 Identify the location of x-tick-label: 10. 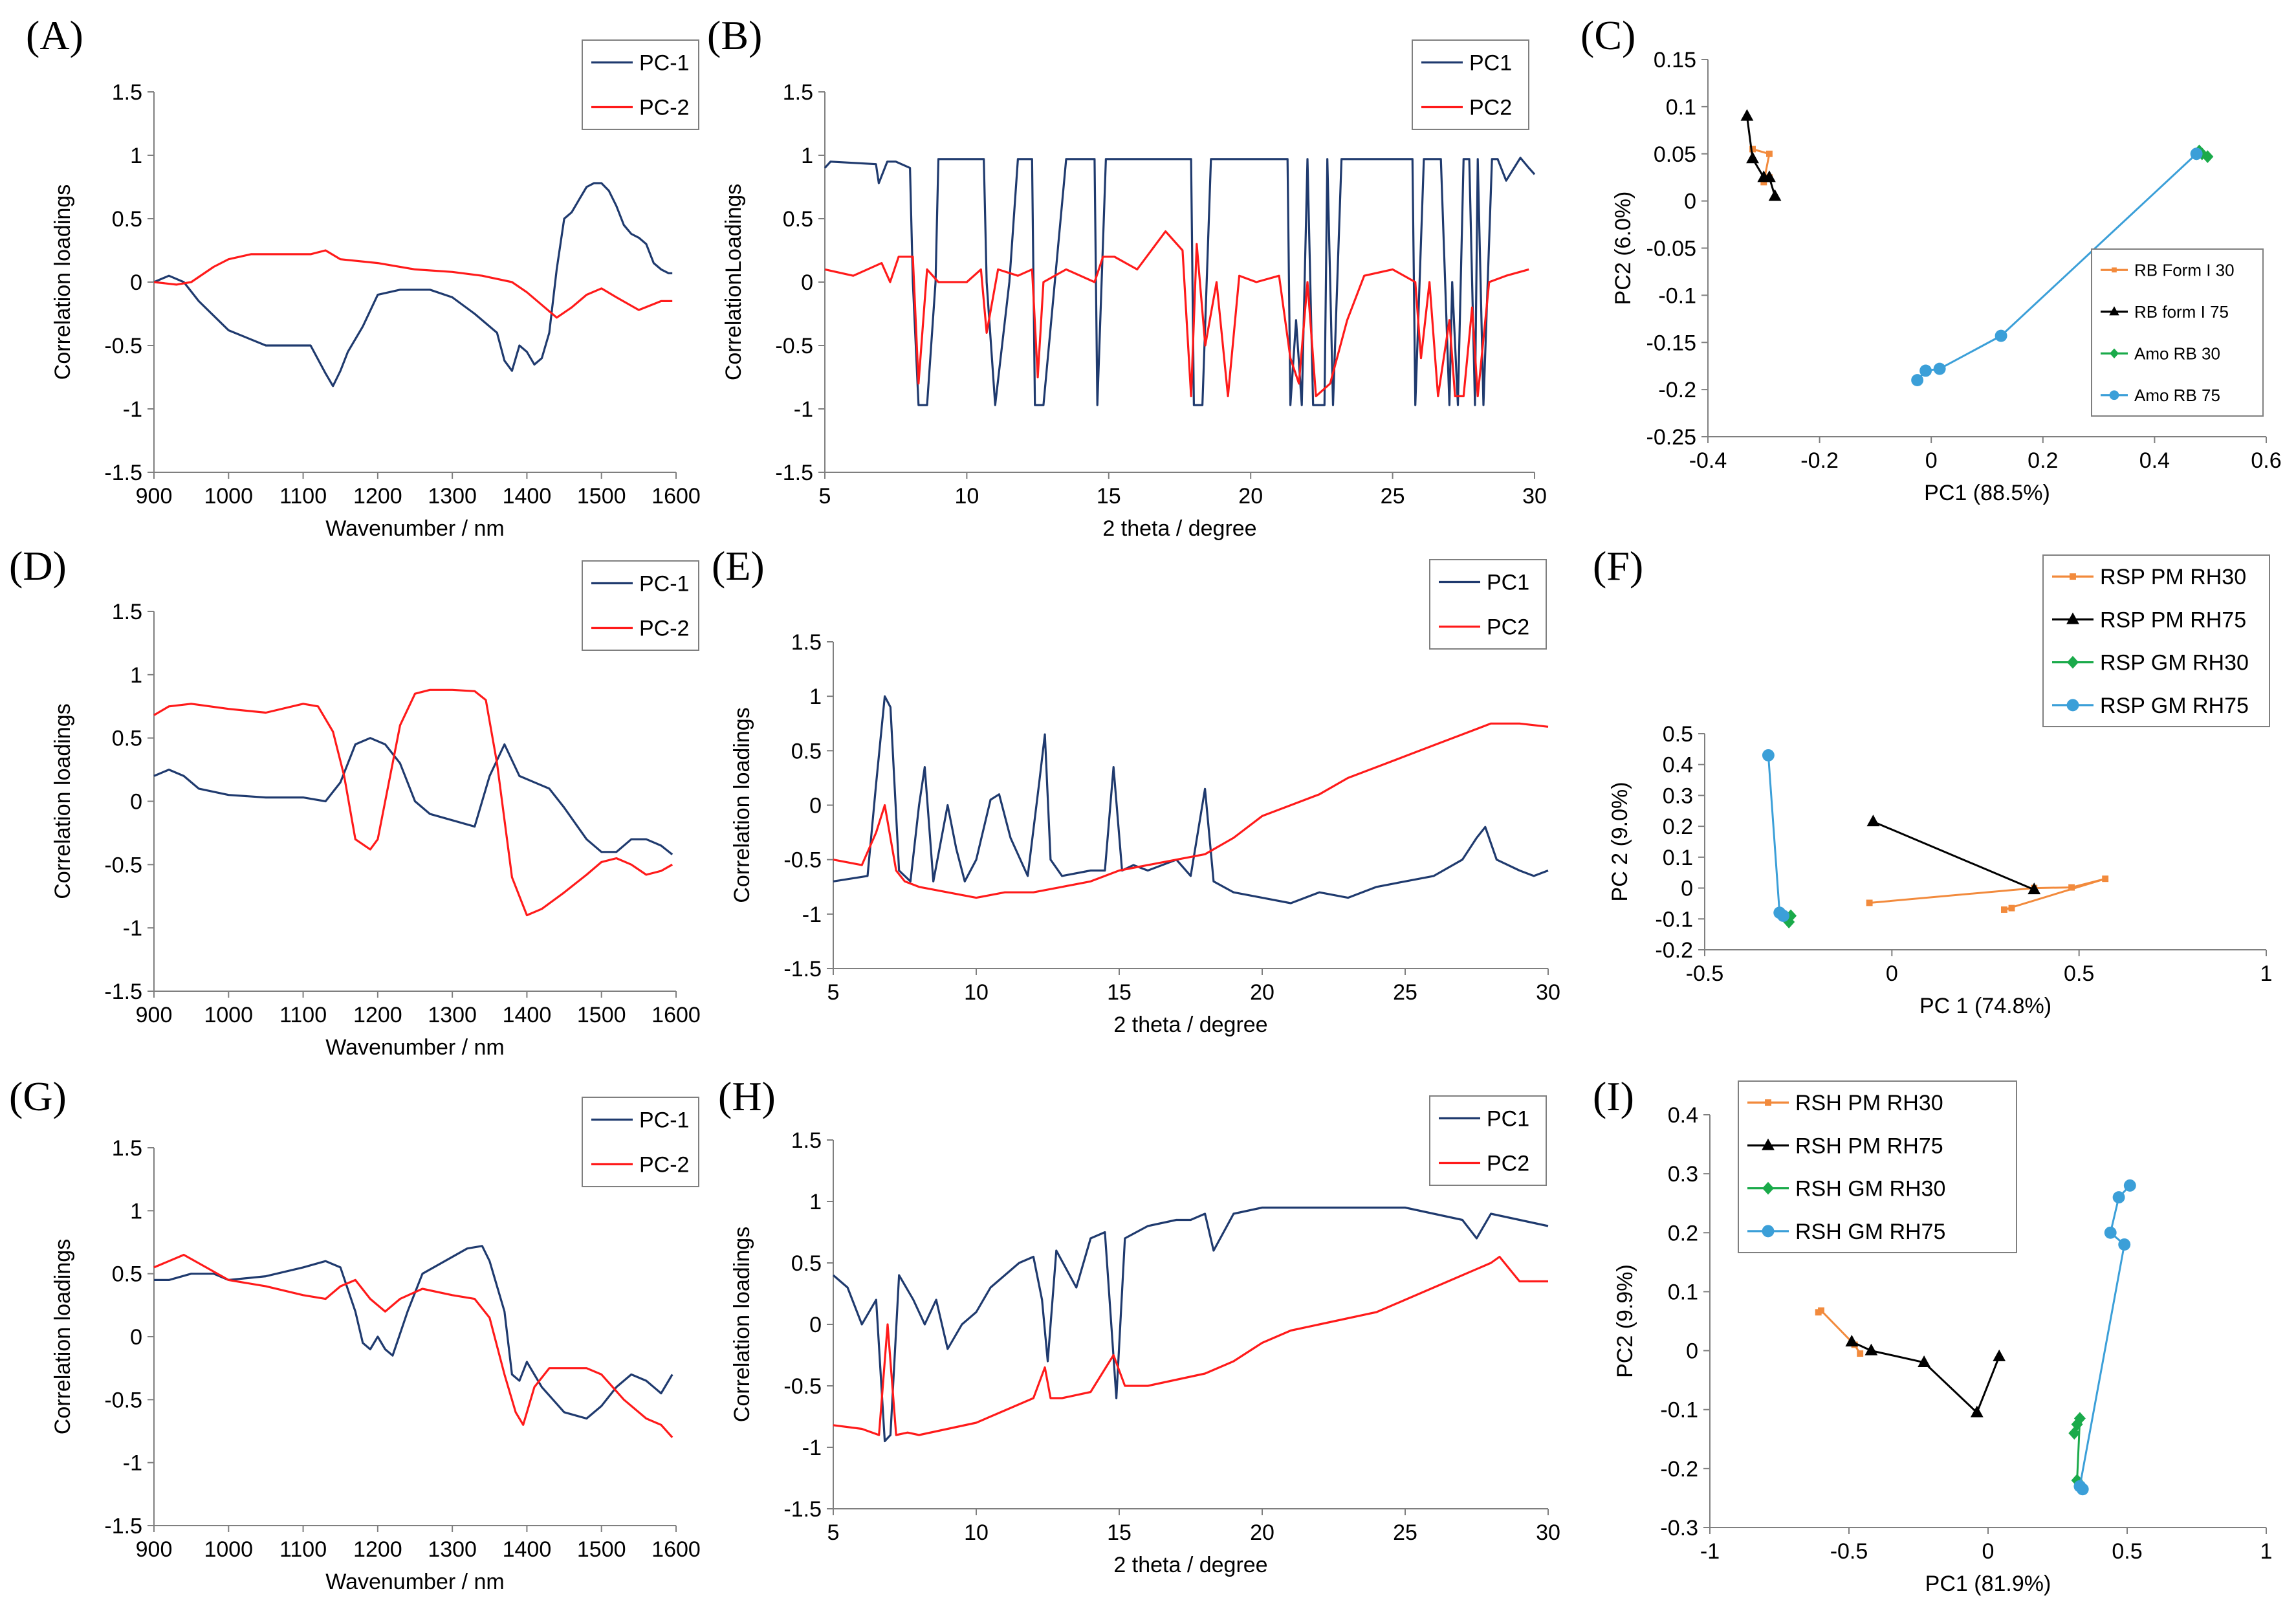
(976, 992).